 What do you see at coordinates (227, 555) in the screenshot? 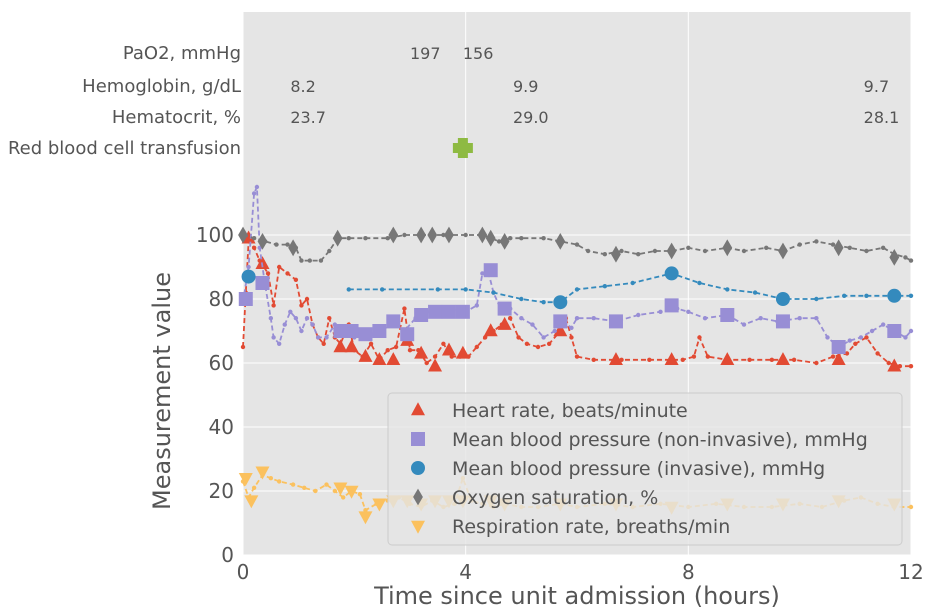
I see `y-tick-label: 0` at bounding box center [227, 555].